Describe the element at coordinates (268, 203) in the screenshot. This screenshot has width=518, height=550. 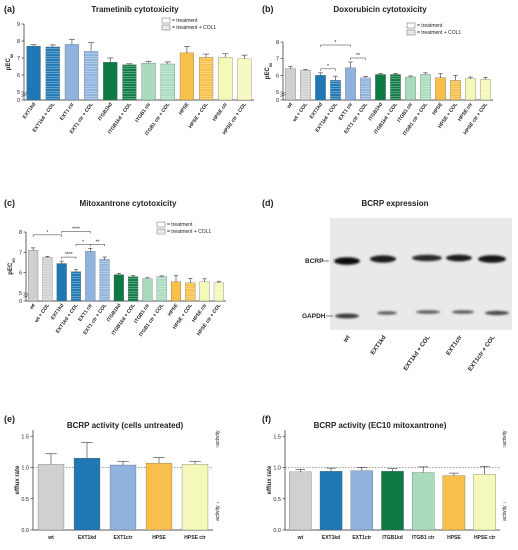
I see `panel-d-label: (d)` at that location.